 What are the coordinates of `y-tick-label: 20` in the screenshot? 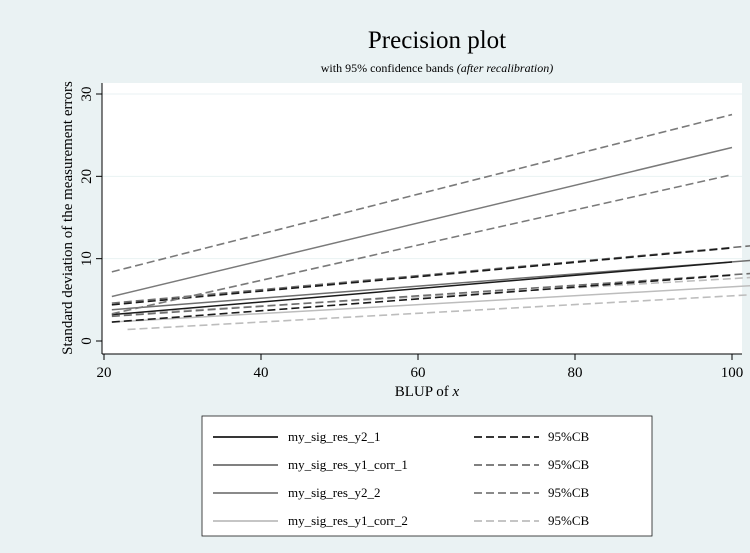 It's located at (87, 176).